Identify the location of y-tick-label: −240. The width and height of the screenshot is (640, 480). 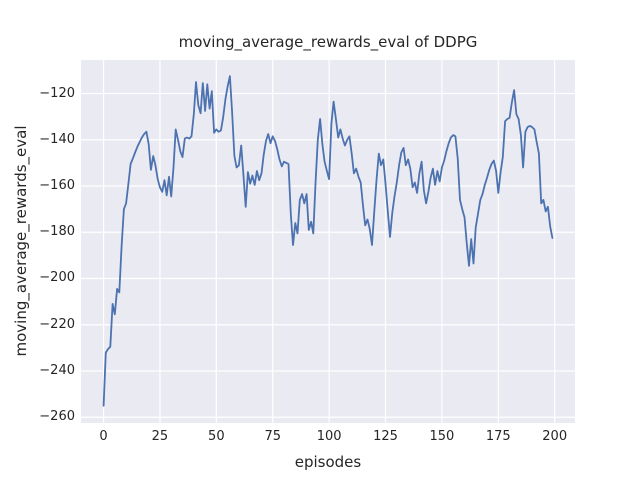
(57, 370).